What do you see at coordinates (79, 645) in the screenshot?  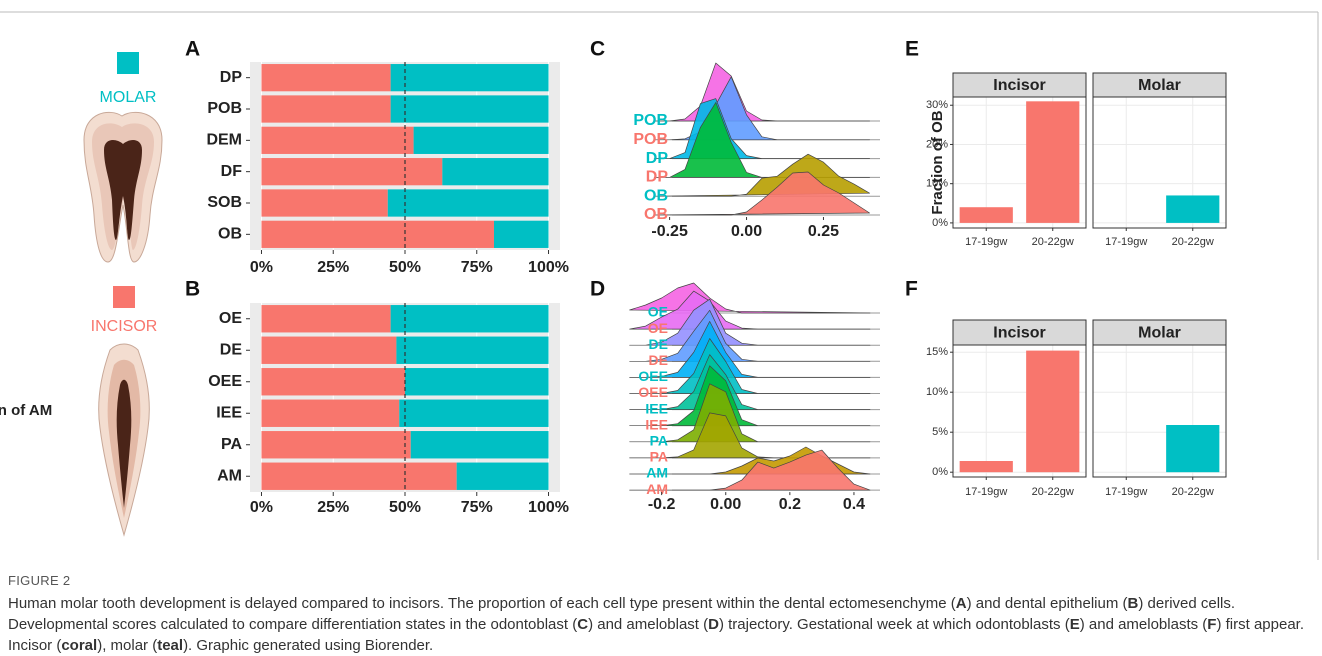 I see `caption-segment: coral` at bounding box center [79, 645].